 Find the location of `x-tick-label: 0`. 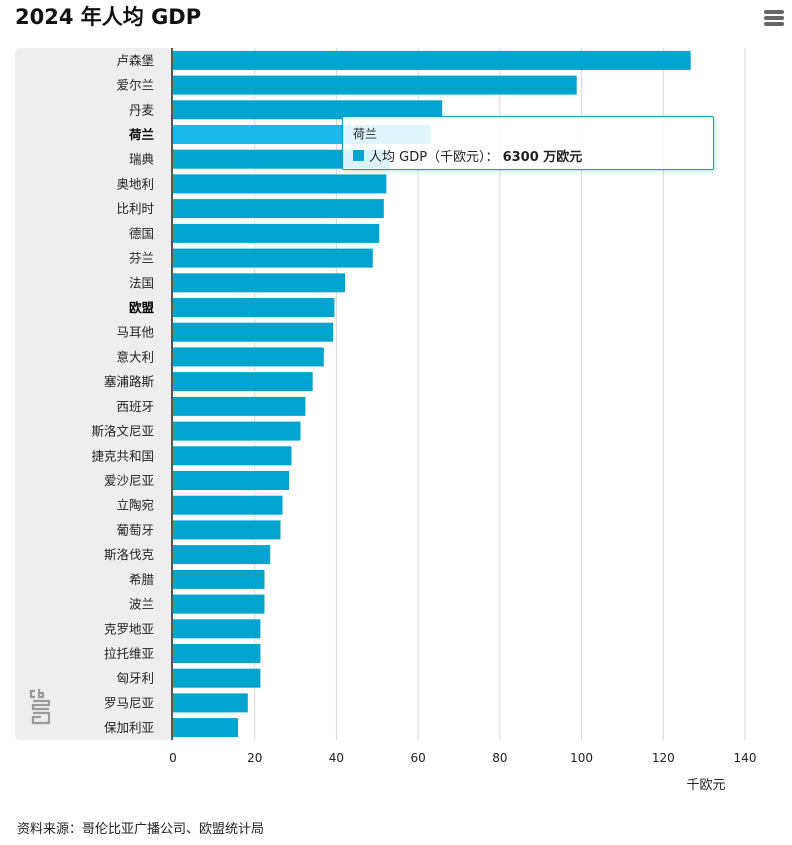

x-tick-label: 0 is located at coordinates (173, 758).